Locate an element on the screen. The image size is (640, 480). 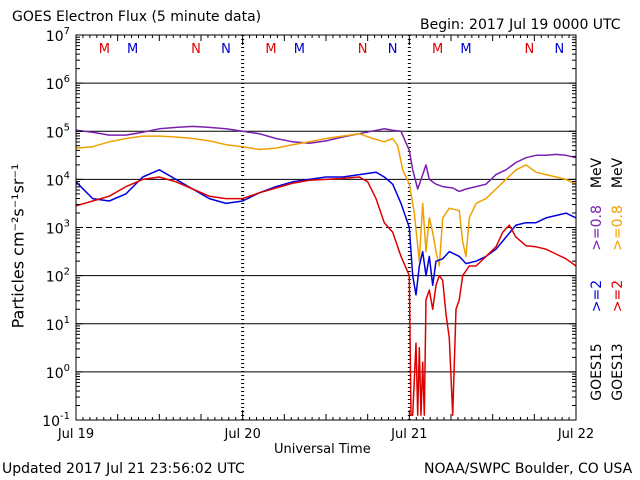
series-line is located at coordinates (326, 159).